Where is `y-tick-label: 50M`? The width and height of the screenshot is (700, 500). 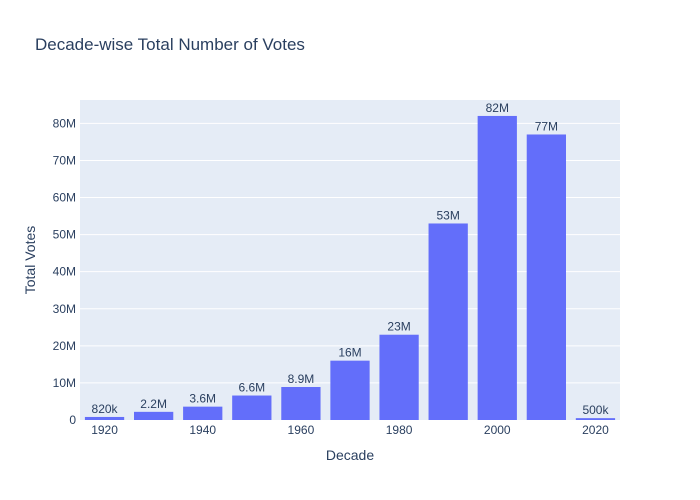 y-tick-label: 50M is located at coordinates (64, 235).